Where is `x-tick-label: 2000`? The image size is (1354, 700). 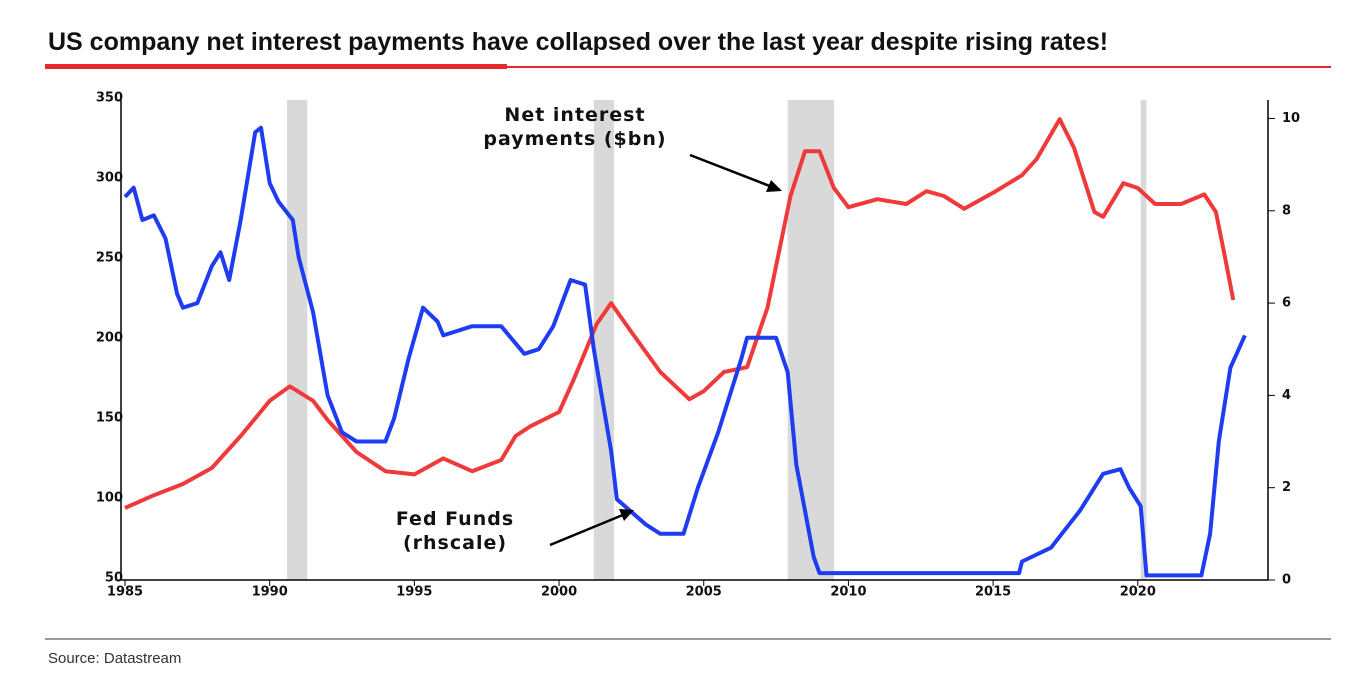 x-tick-label: 2000 is located at coordinates (559, 592).